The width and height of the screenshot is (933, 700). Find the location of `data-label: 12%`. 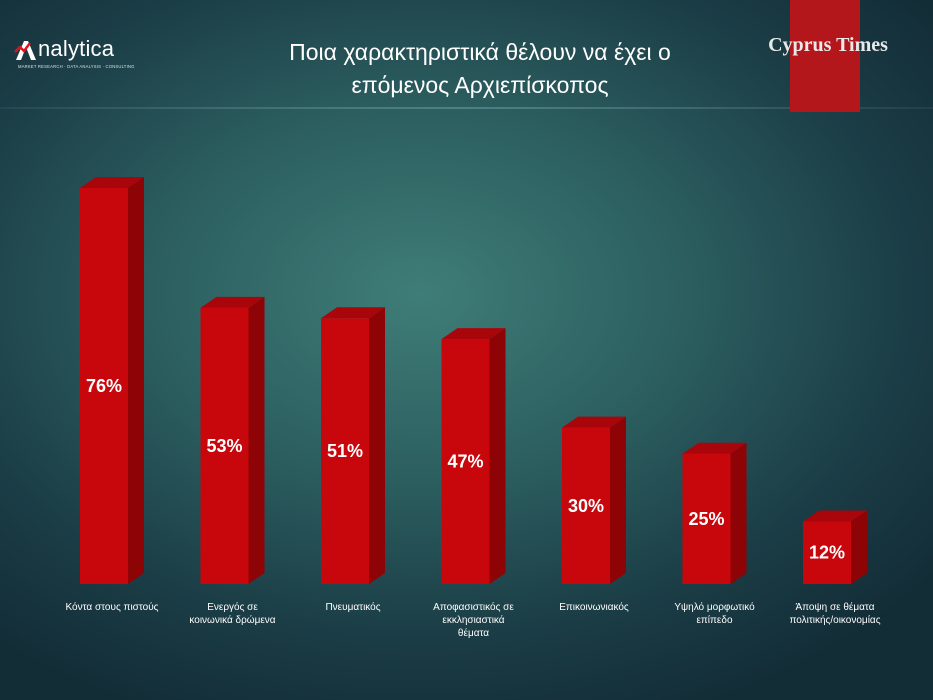

data-label: 12% is located at coordinates (827, 553).